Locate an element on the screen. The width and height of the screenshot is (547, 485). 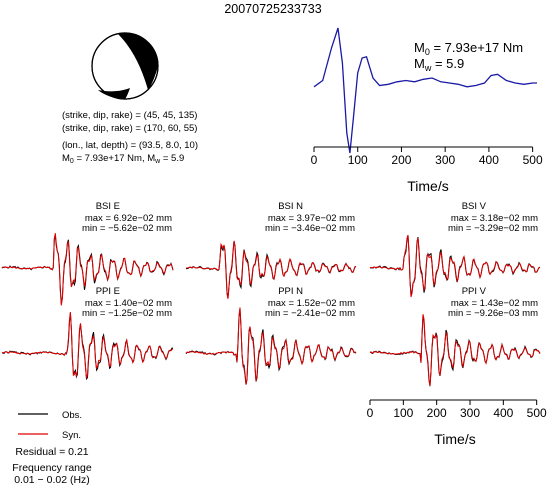
plane2-text: (strike, dip, rake) = (170, 60, 55) is located at coordinates (129, 128).